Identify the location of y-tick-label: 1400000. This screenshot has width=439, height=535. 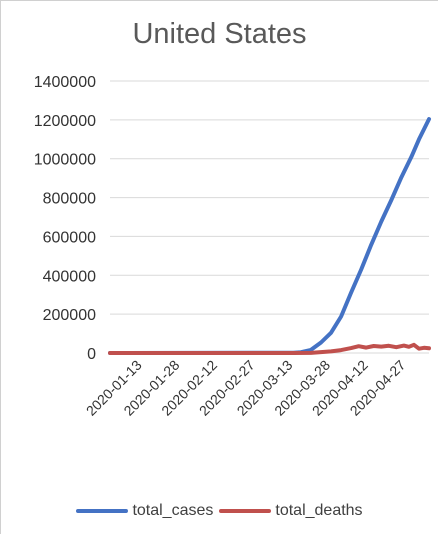
(65, 82).